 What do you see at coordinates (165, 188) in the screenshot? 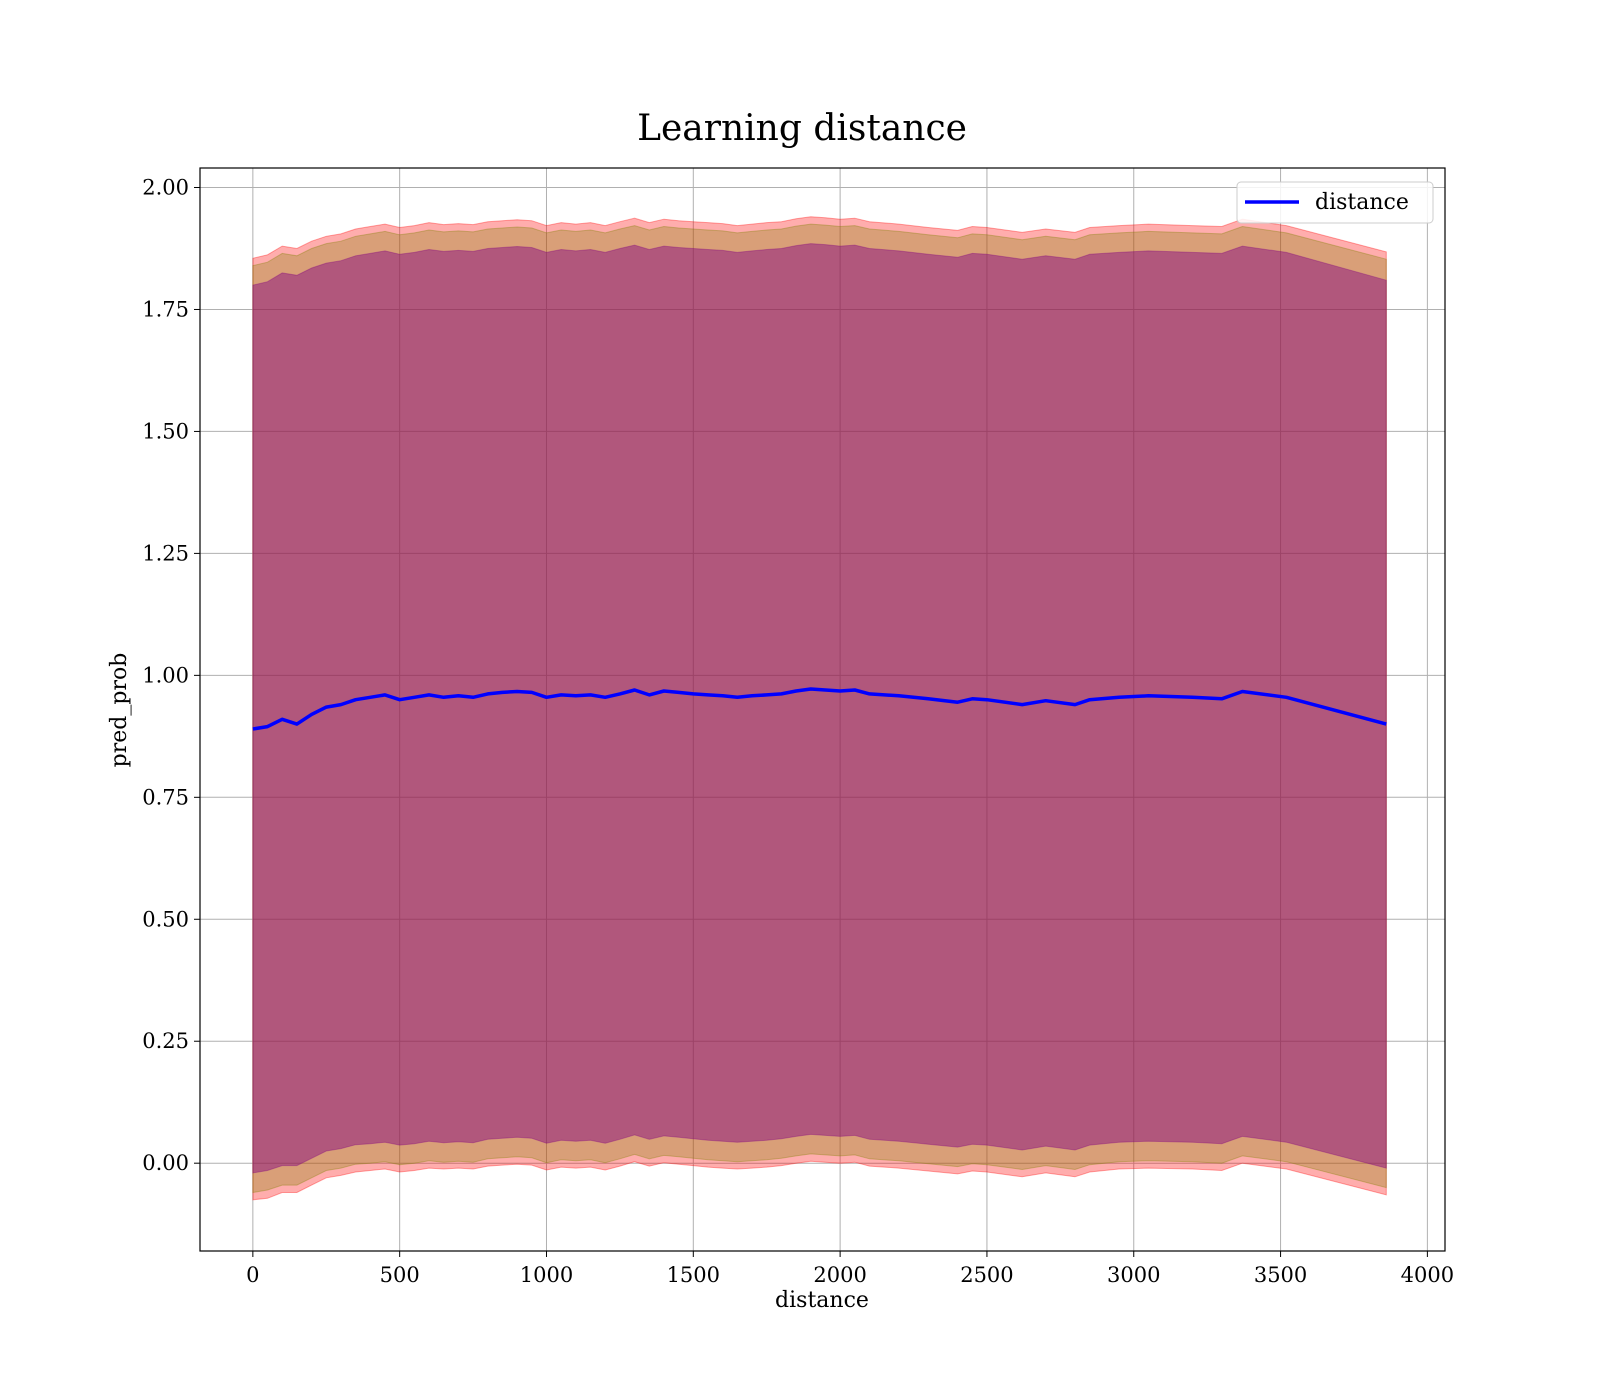
I see `y-tick-label: 2.00` at bounding box center [165, 188].